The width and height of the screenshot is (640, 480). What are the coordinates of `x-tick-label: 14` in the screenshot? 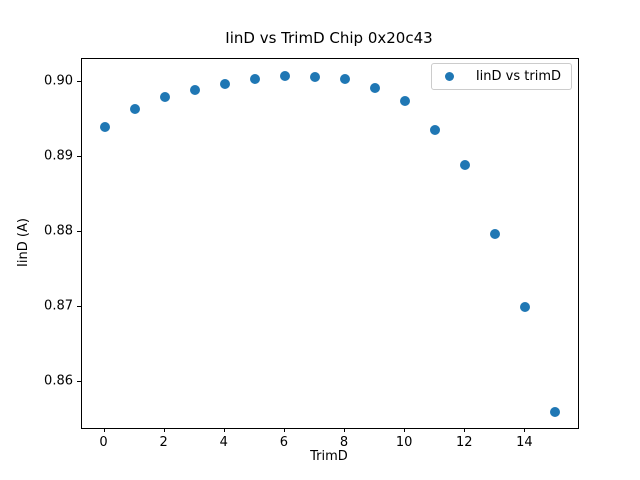 It's located at (524, 442).